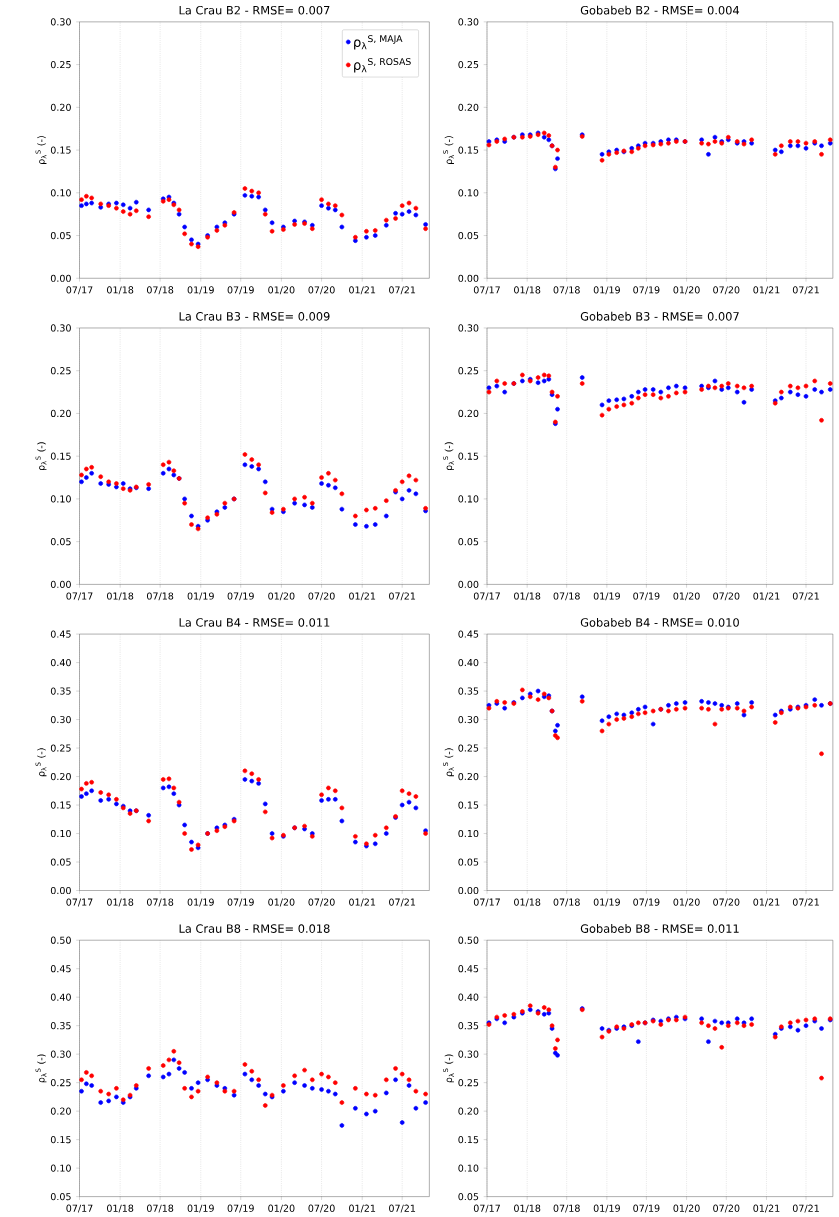  Describe the element at coordinates (378, 42) in the screenshot. I see `legend-label: ρ$_{λ}$S, MAJA` at that location.